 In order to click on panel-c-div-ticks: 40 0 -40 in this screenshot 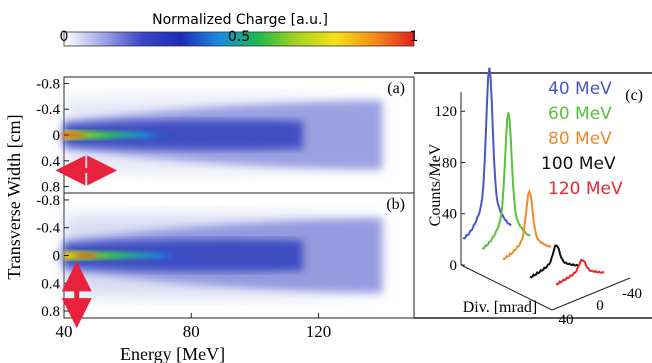, I will do `click(601, 307)`.